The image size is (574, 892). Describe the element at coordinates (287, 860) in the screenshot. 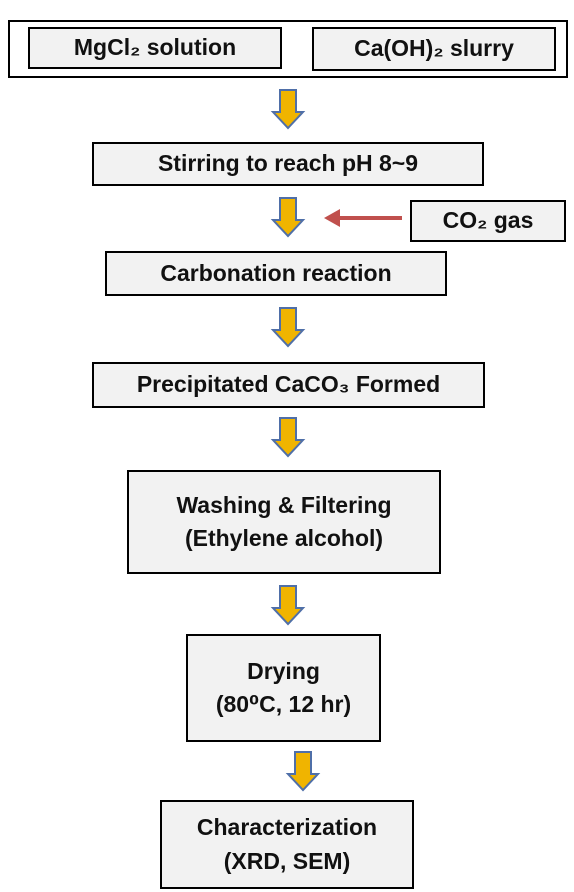

I see `step-label: (XRD, SEM)` at that location.